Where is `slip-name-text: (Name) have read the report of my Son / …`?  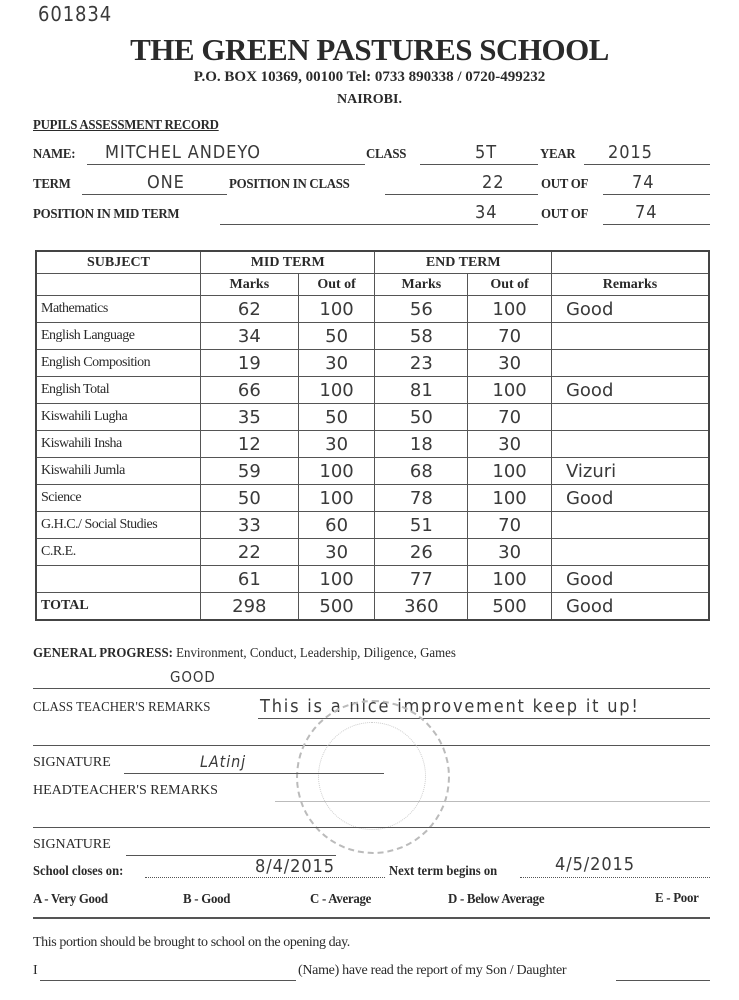 slip-name-text: (Name) have read the report of my Son / … is located at coordinates (432, 970).